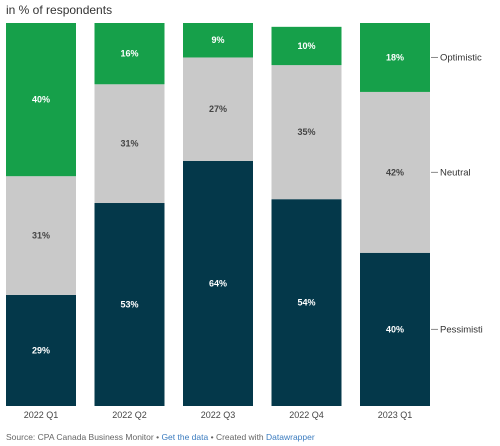 The image size is (500, 446). I want to click on legend-label-pessimisti: Pessimisti, so click(461, 329).